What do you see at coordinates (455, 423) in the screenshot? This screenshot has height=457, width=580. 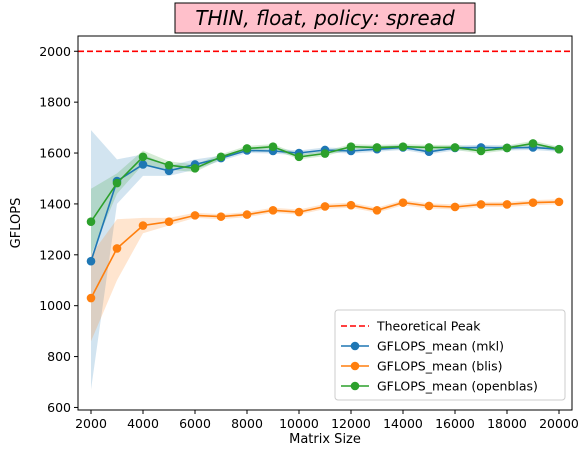 I see `x-tick-label: 16000` at bounding box center [455, 423].